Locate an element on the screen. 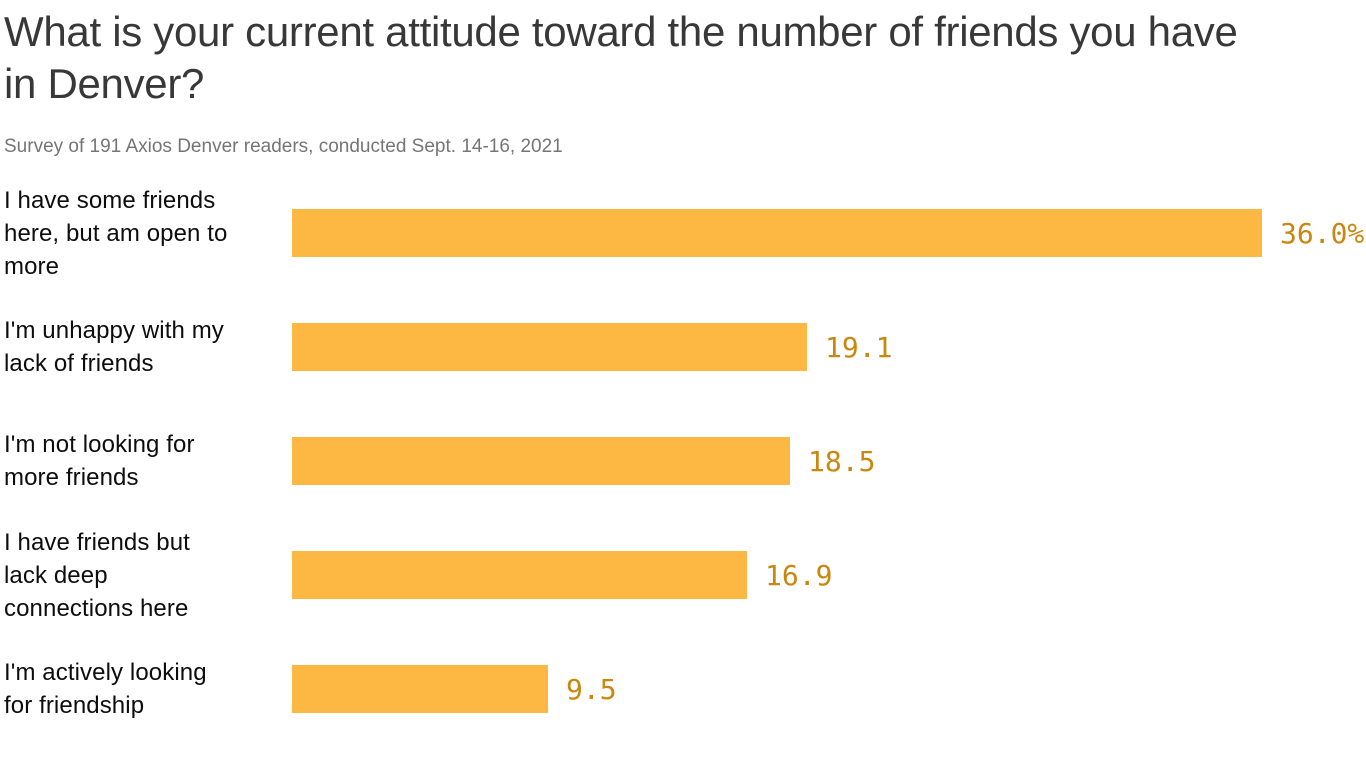  chart-row: I'm unhappy with my lack of friends 19.1 is located at coordinates (685, 347).